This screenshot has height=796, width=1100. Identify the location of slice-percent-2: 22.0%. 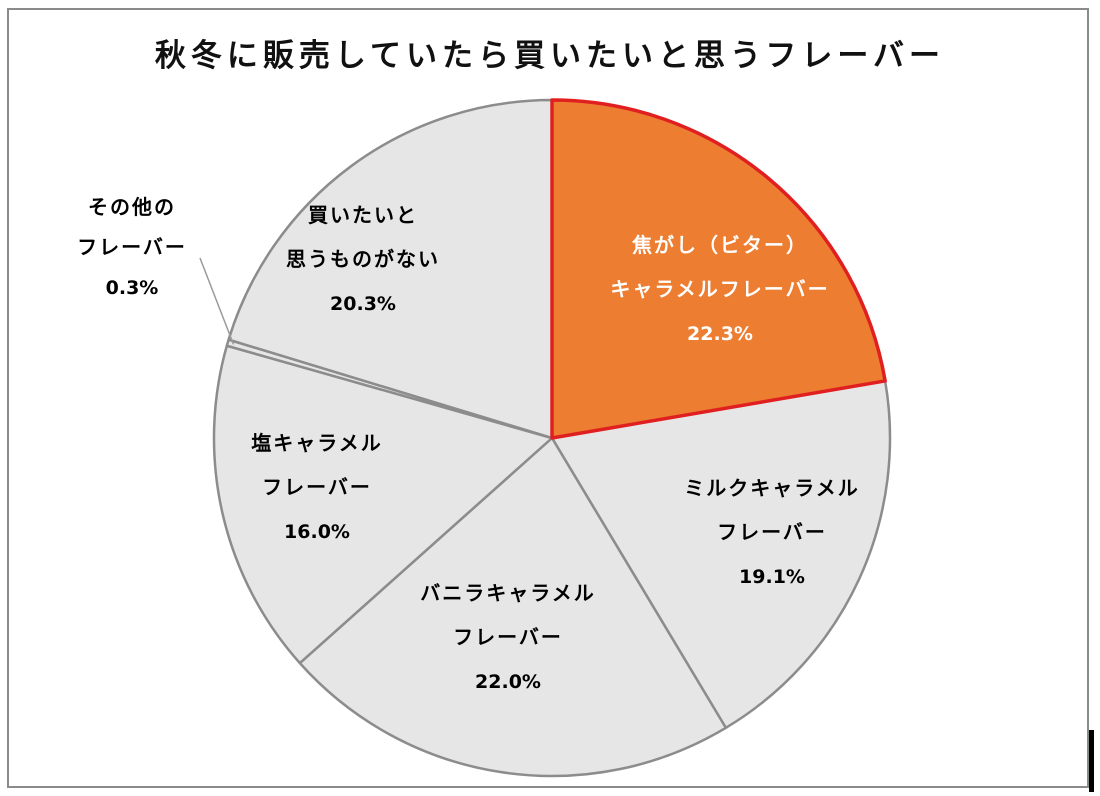
(508, 682).